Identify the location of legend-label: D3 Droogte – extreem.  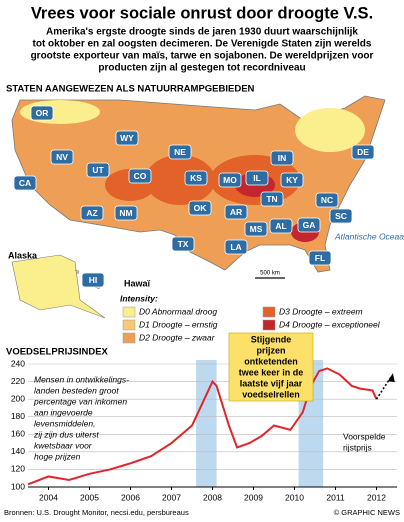
(321, 311).